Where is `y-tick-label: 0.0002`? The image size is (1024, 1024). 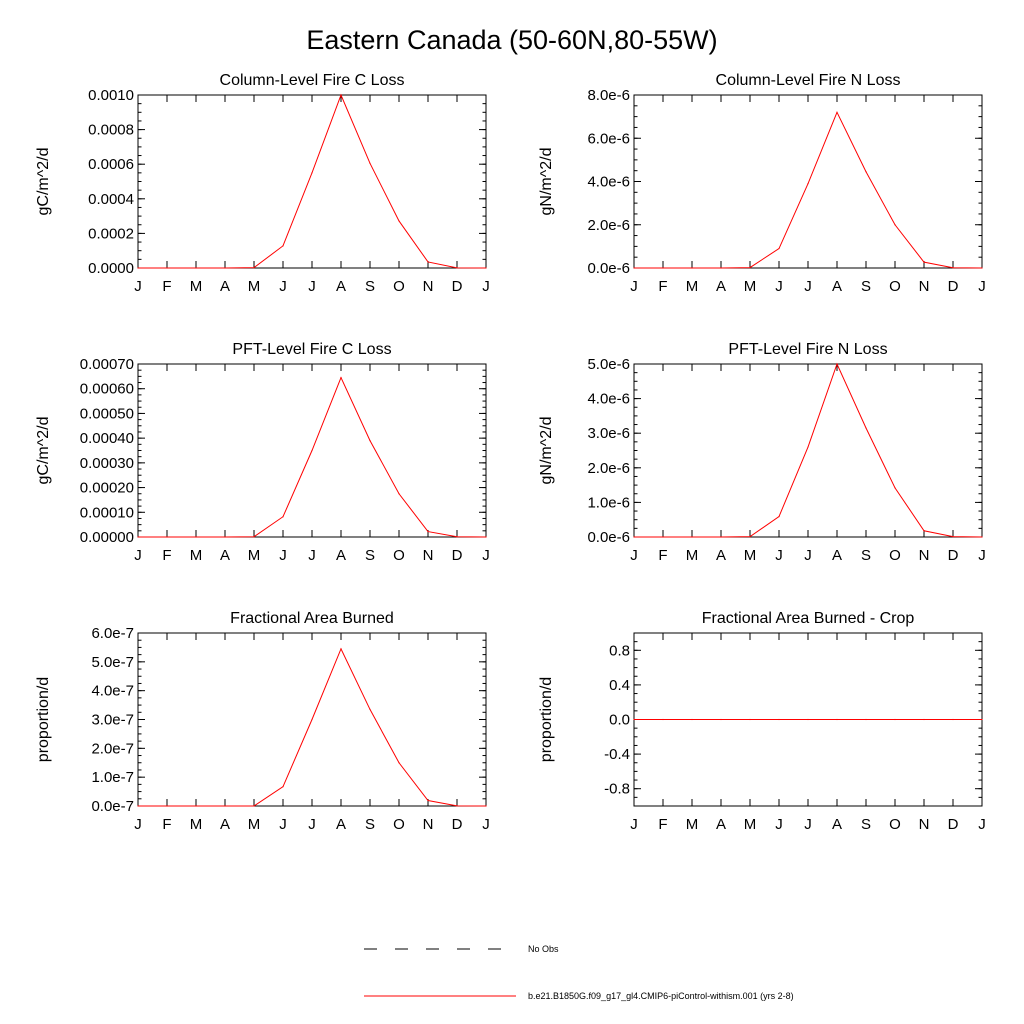 y-tick-label: 0.0002 is located at coordinates (111, 233).